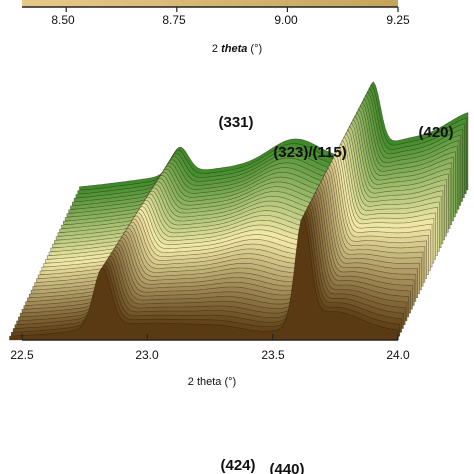  What do you see at coordinates (262, 465) in the screenshot?
I see `bottom-panel: (424) (440)` at bounding box center [262, 465].